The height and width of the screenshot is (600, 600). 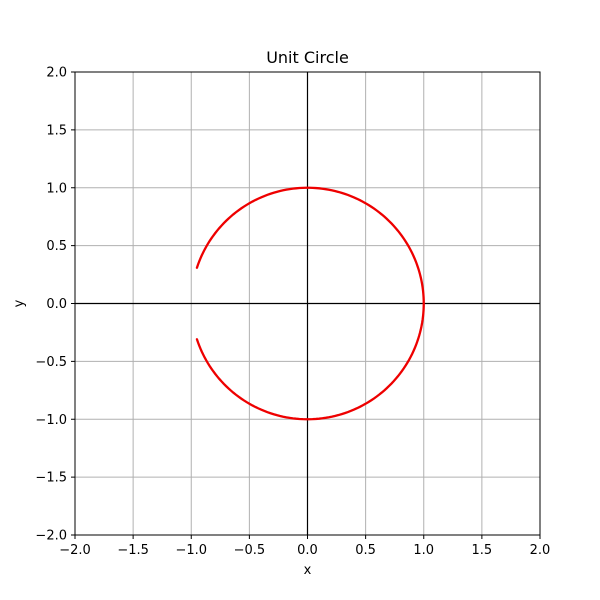 I want to click on y-tick-label-6: 1.0, so click(x=56, y=188).